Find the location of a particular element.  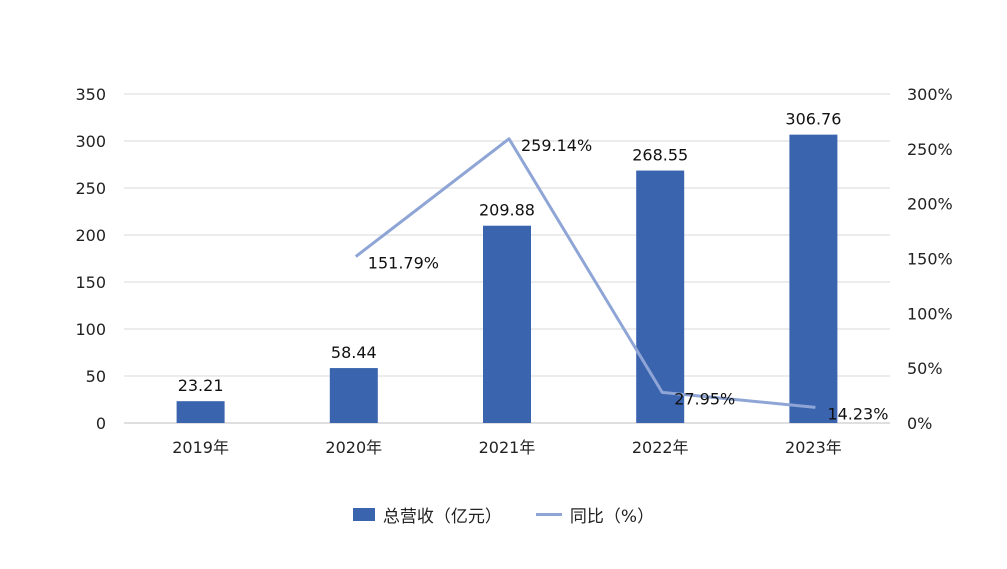

right-y-tick-label: 0% is located at coordinates (919, 423).